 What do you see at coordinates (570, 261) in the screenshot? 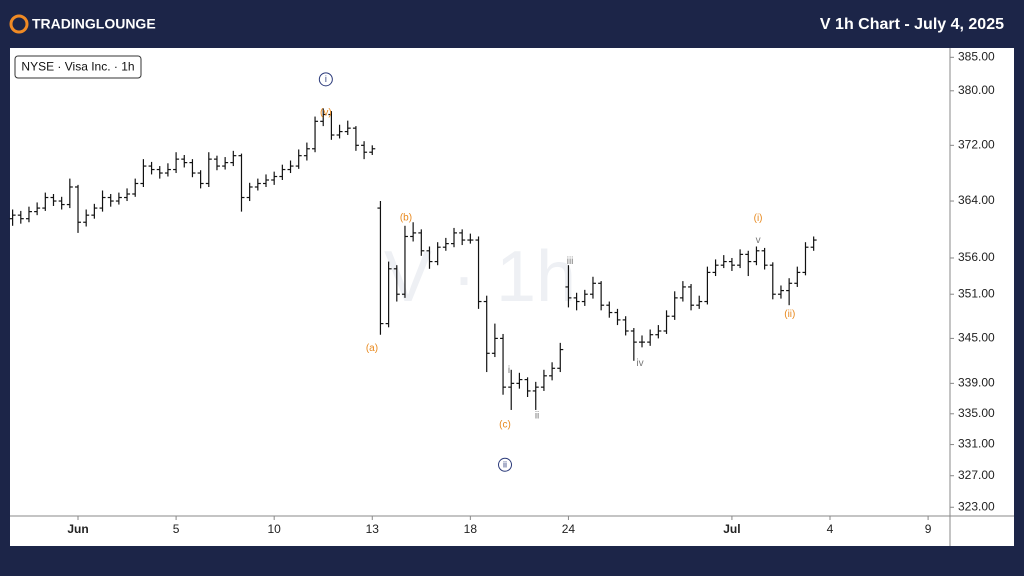
I see `wave-label: iii` at bounding box center [570, 261].